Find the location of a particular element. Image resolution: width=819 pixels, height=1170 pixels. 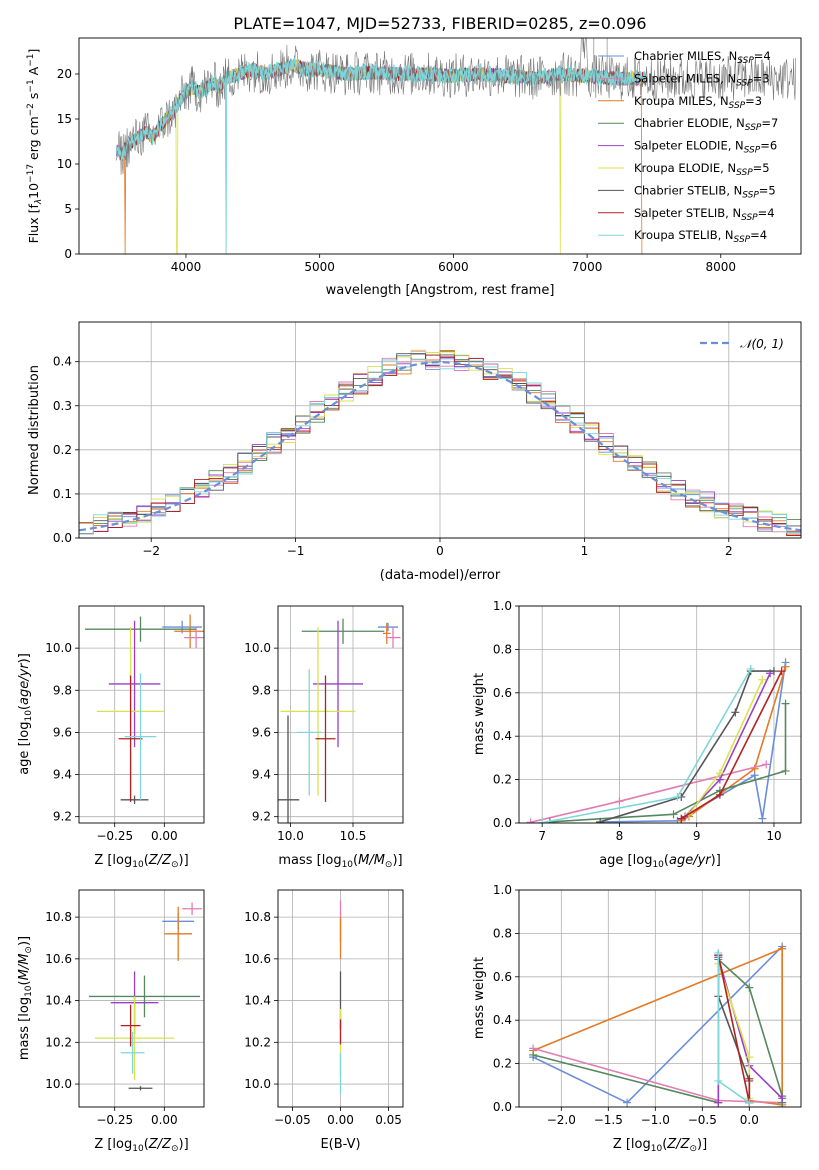

x-tick-label: −1.5 is located at coordinates (608, 1120).